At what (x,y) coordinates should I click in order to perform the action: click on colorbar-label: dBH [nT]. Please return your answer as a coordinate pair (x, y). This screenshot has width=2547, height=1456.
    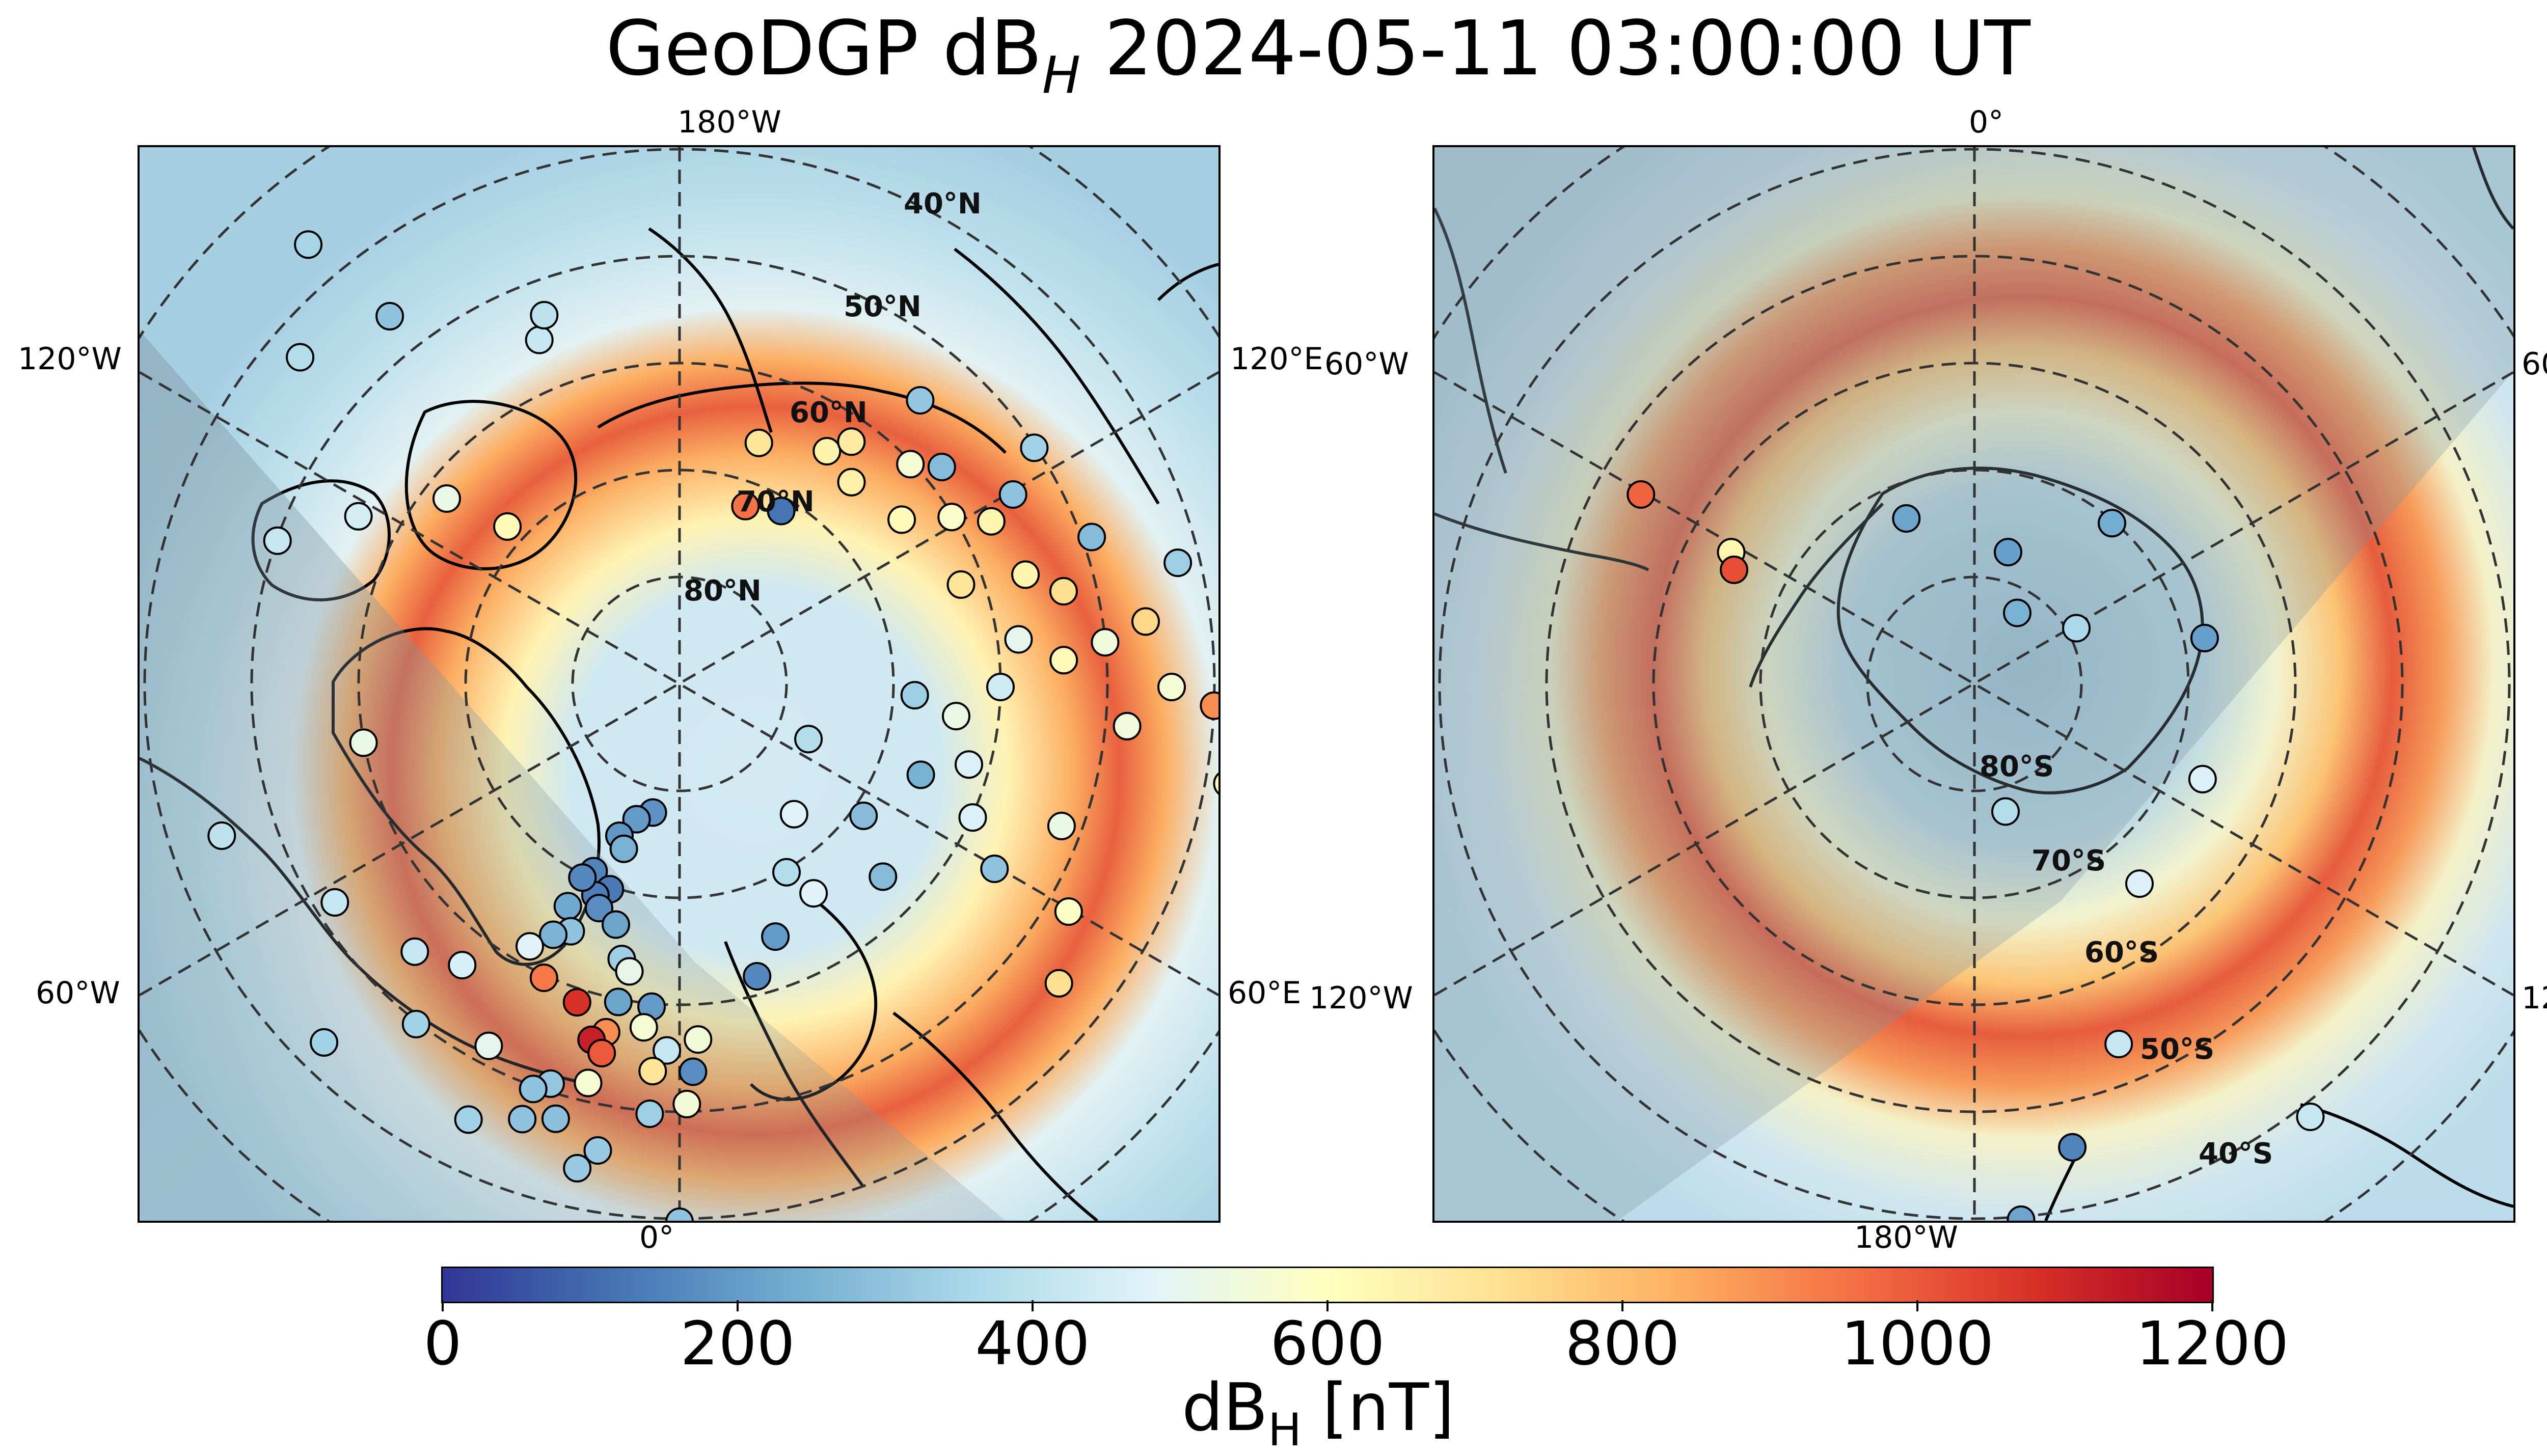
    Looking at the image, I should click on (1273, 1413).